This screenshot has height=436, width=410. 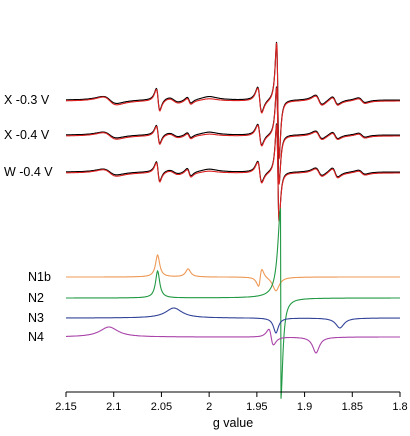 I want to click on component-label: N3, so click(x=36, y=318).